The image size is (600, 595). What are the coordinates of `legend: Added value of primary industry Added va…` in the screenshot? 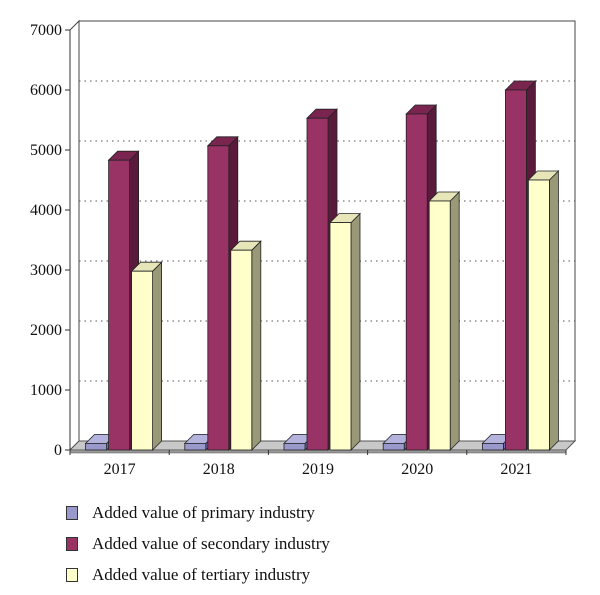 It's located at (198, 543).